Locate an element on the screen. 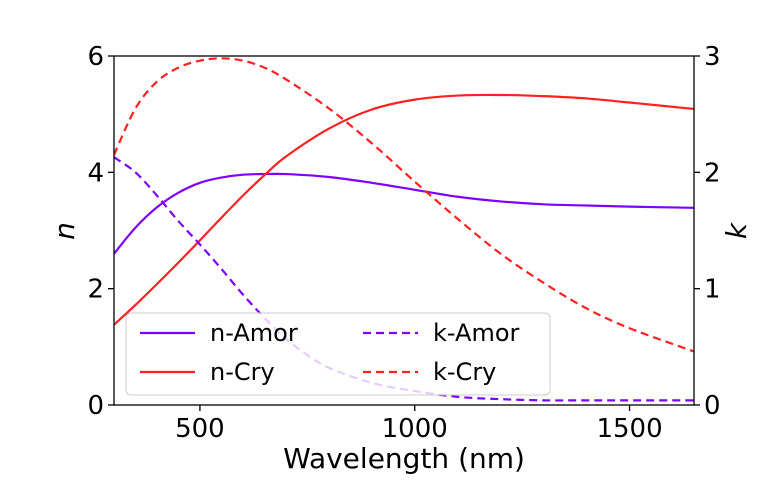 The width and height of the screenshot is (769, 480). legend-label-k-cry: k-Cry is located at coordinates (464, 372).